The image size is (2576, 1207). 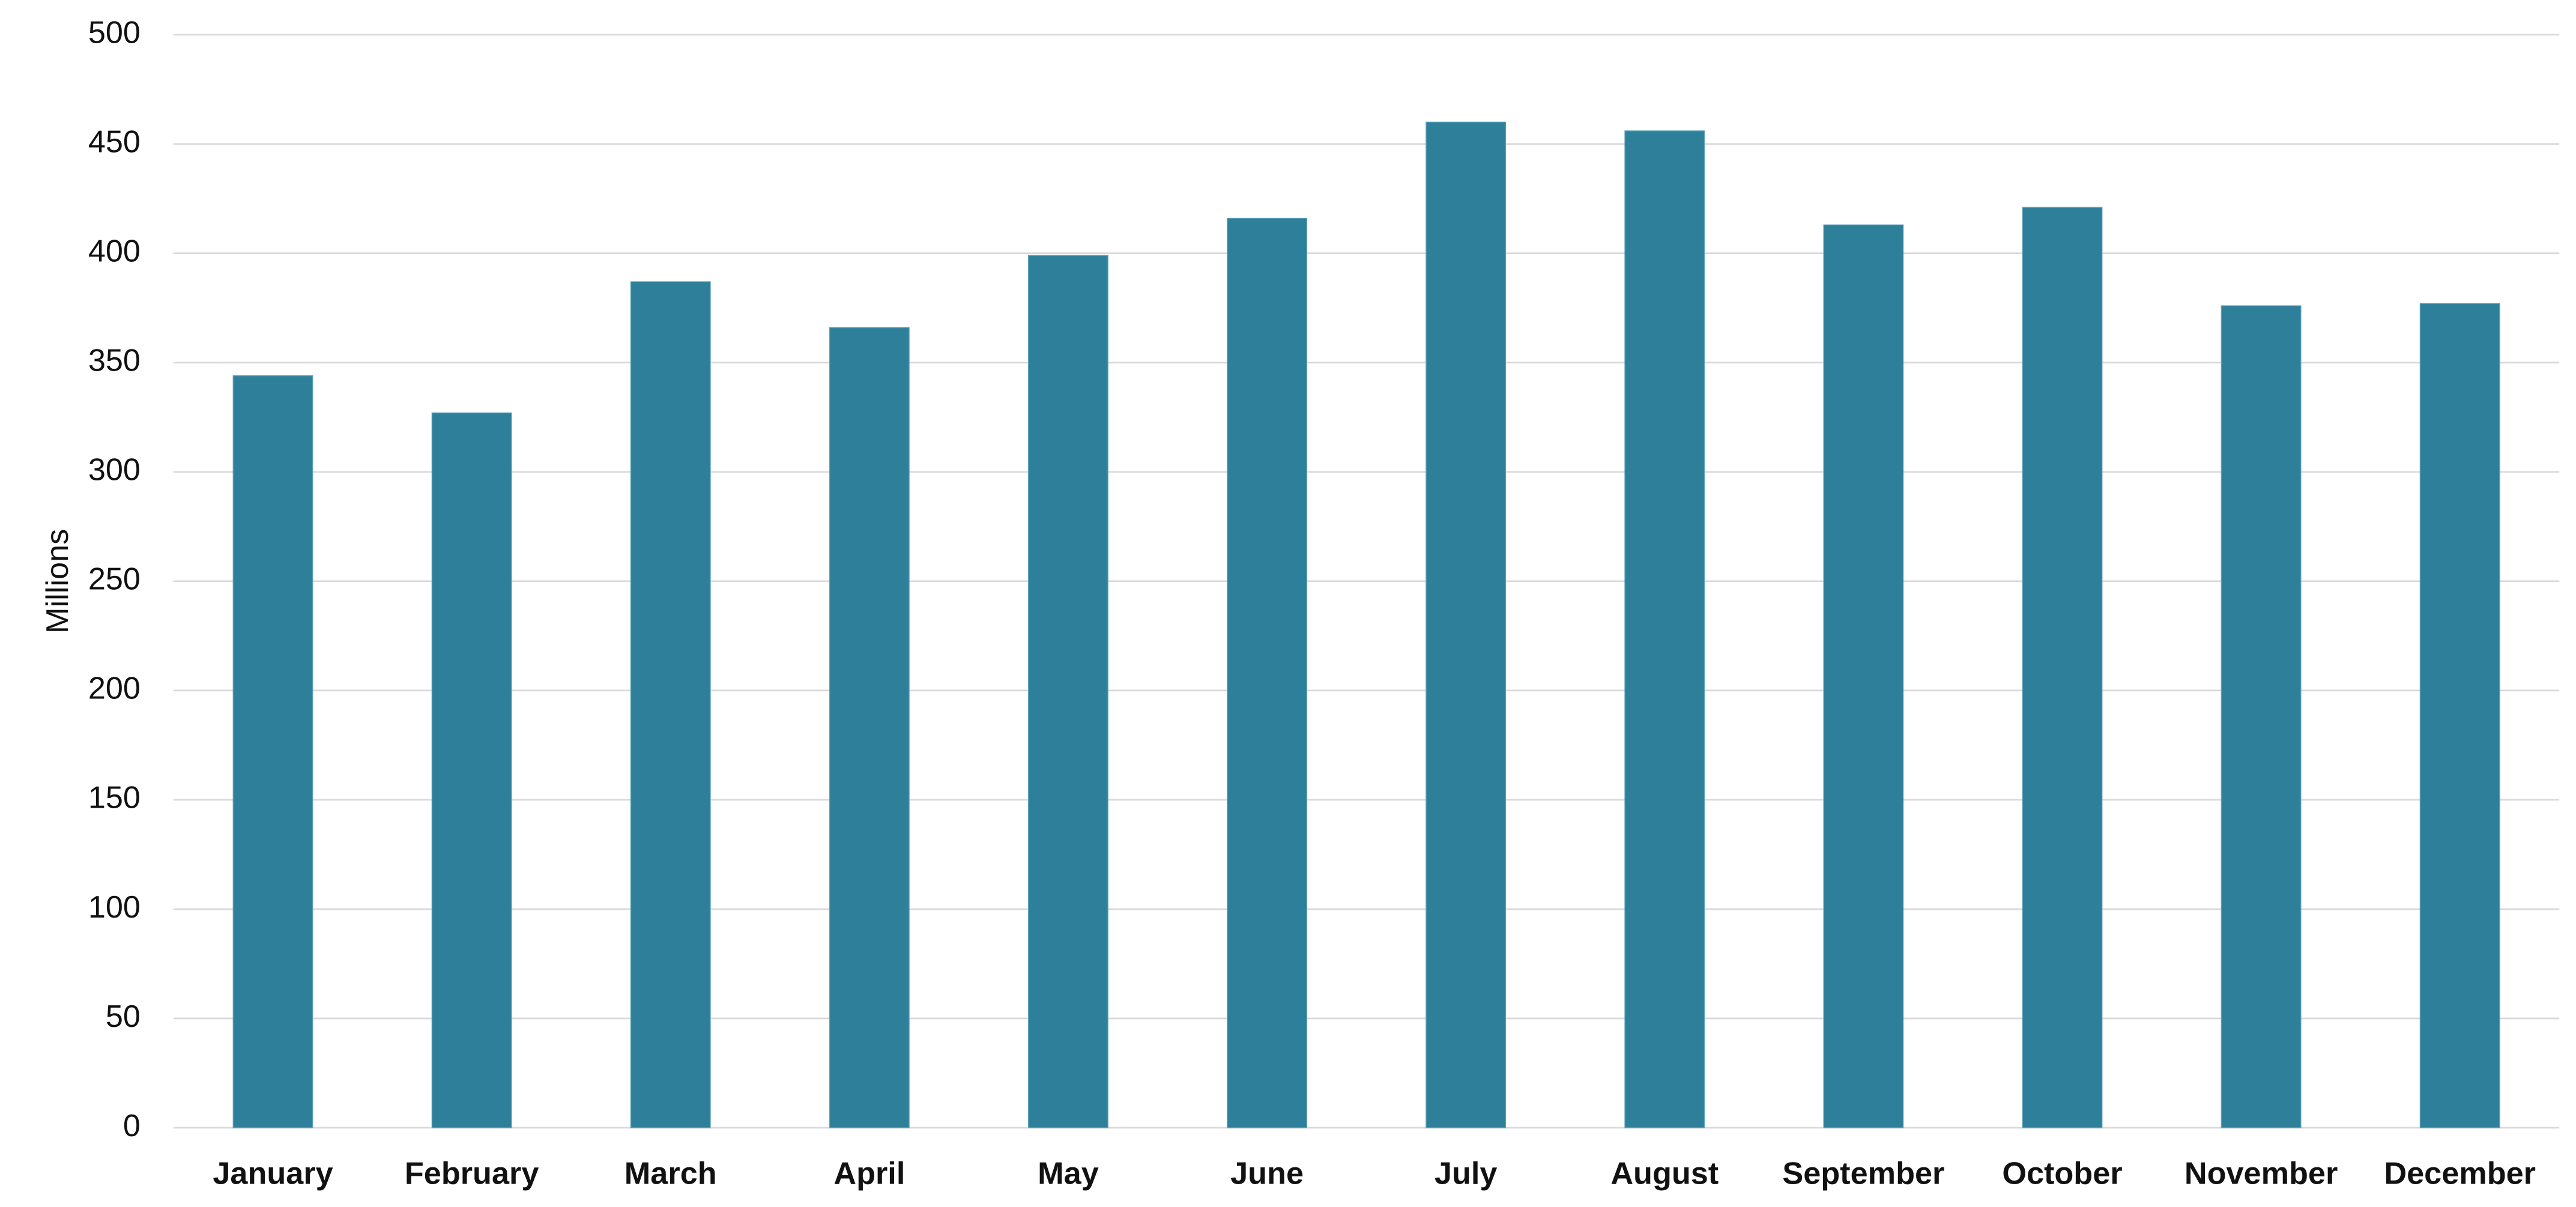 I want to click on y-tick-label: 400, so click(x=115, y=251).